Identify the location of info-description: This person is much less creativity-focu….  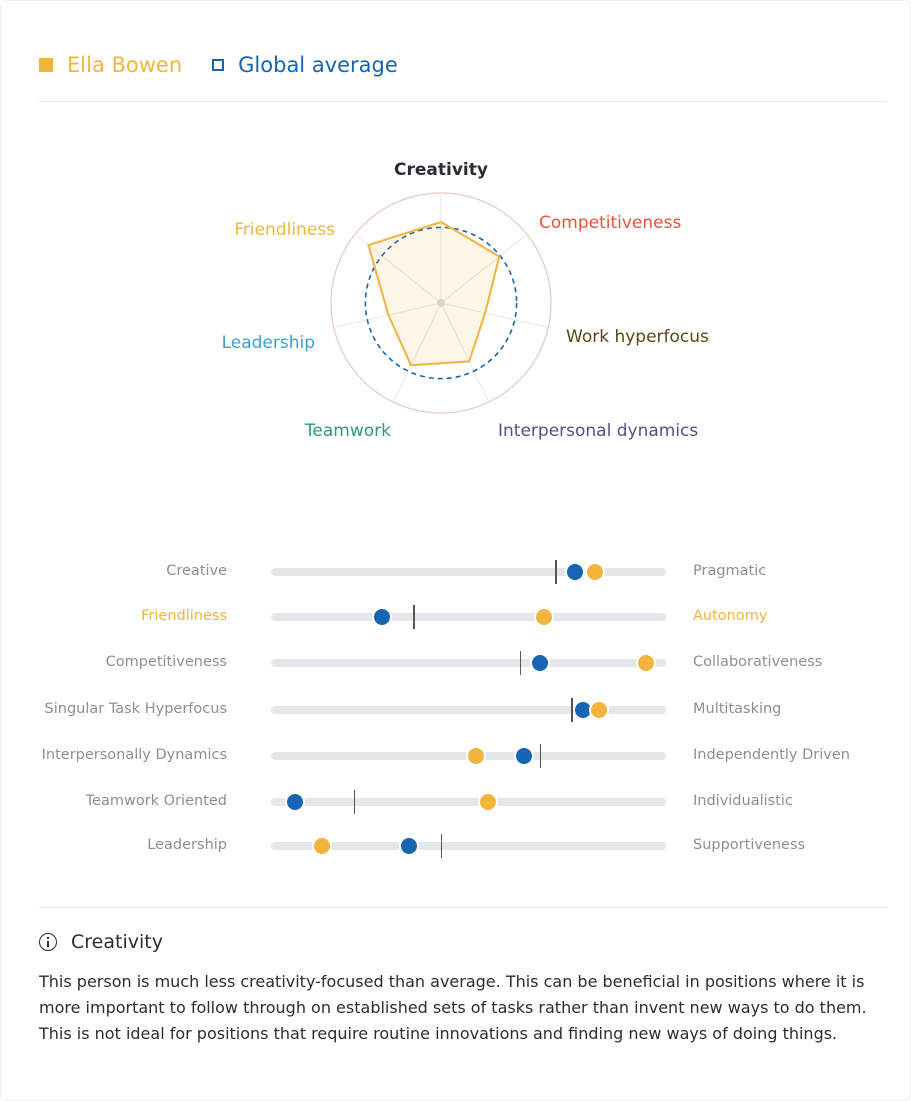
(453, 1007).